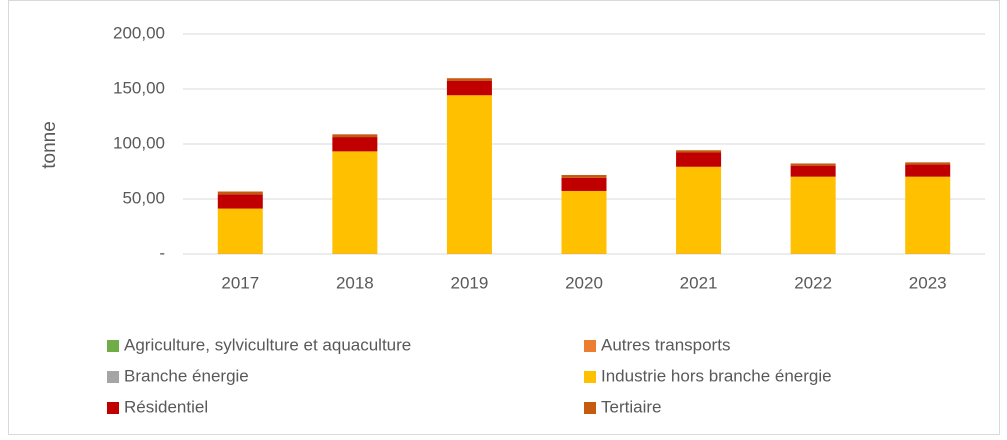 The height and width of the screenshot is (440, 1007). I want to click on x-tick-label: 2021, so click(699, 282).